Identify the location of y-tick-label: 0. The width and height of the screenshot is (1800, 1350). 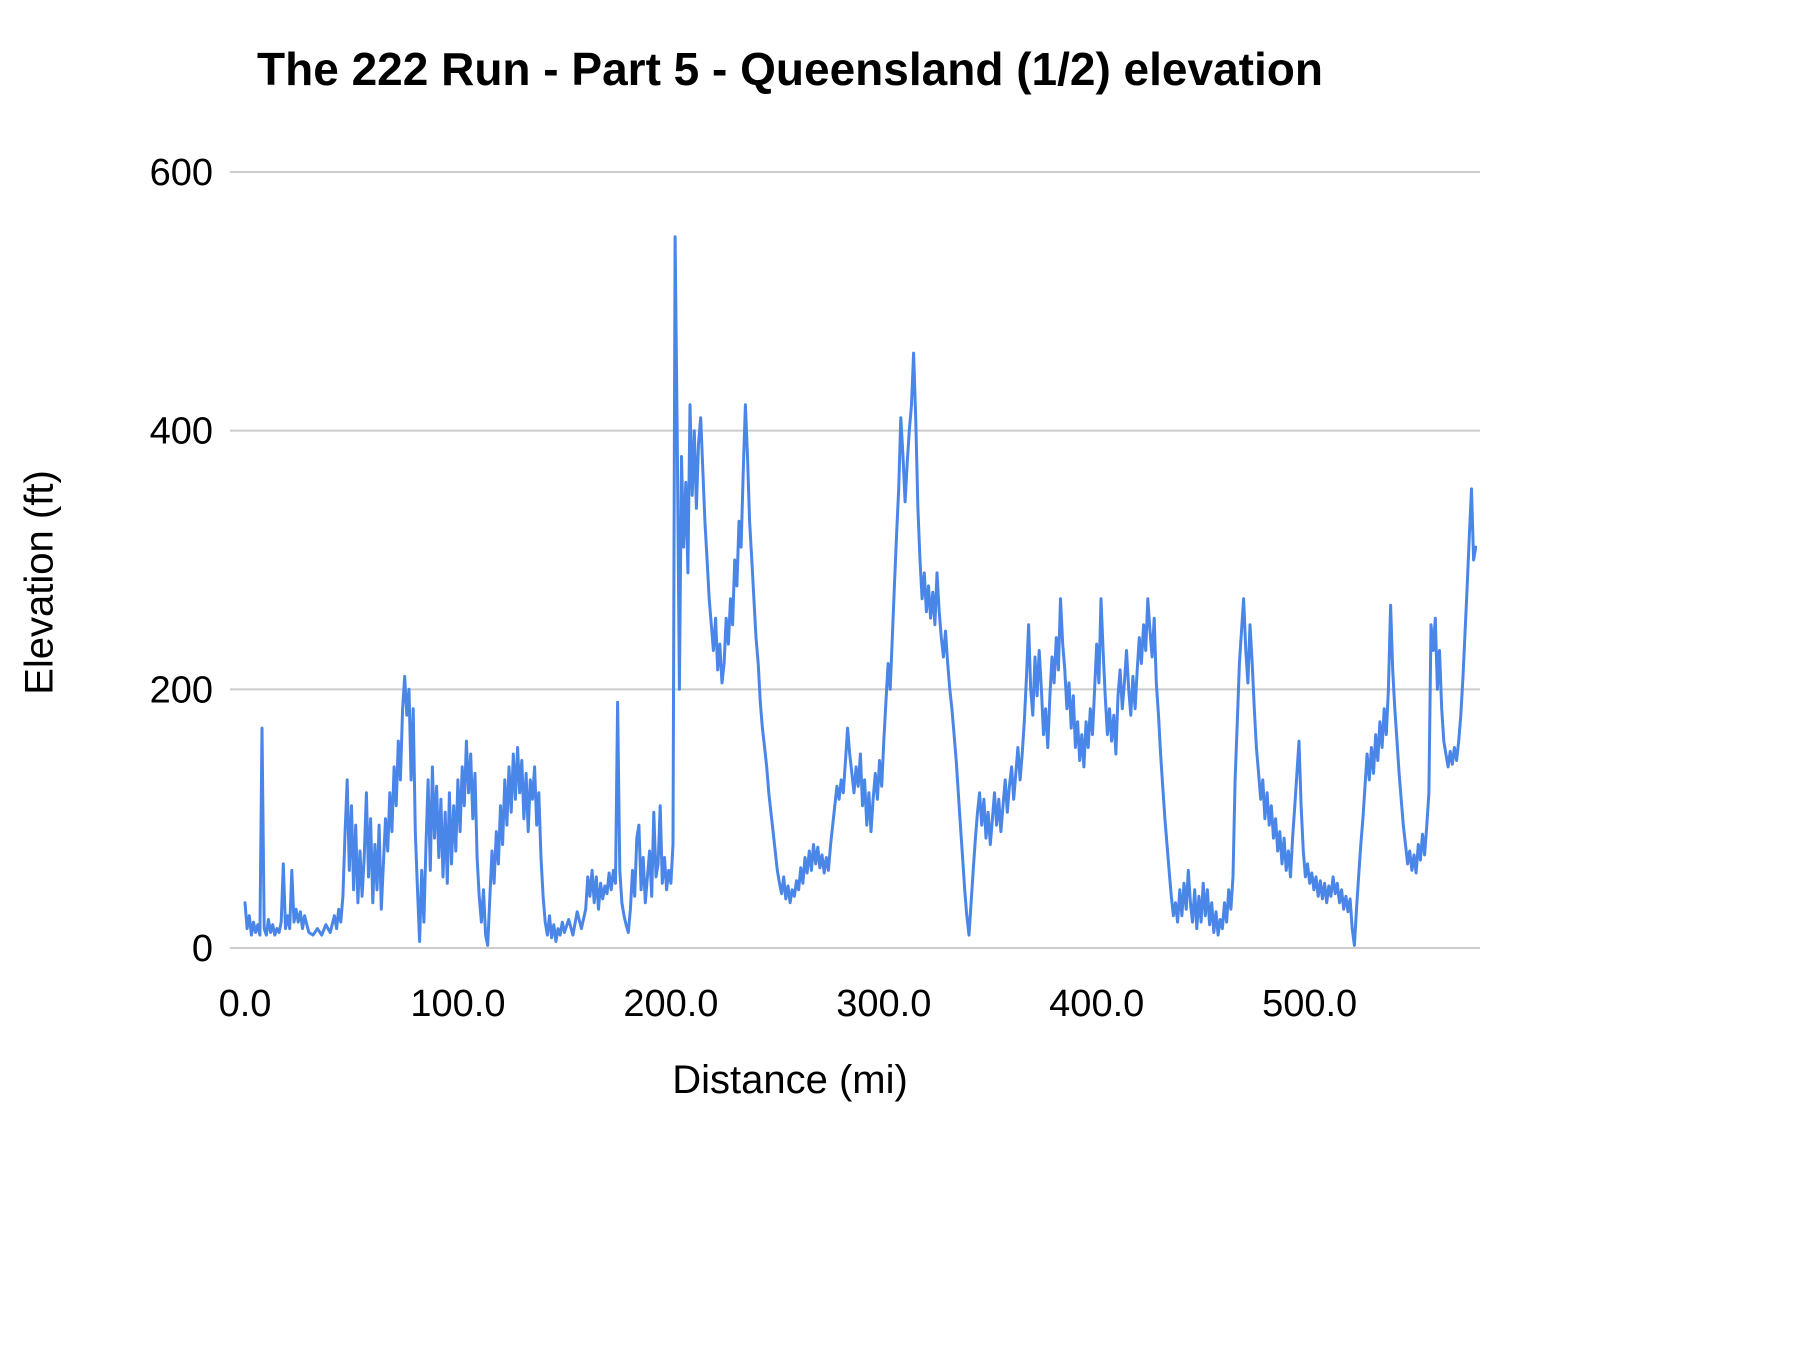
(202, 949).